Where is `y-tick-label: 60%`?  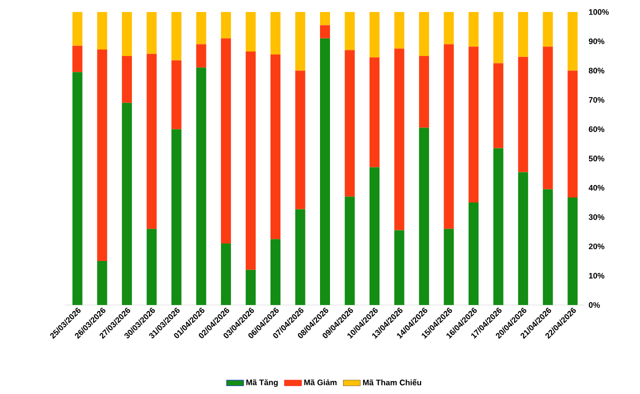
y-tick-label: 60% is located at coordinates (596, 129).